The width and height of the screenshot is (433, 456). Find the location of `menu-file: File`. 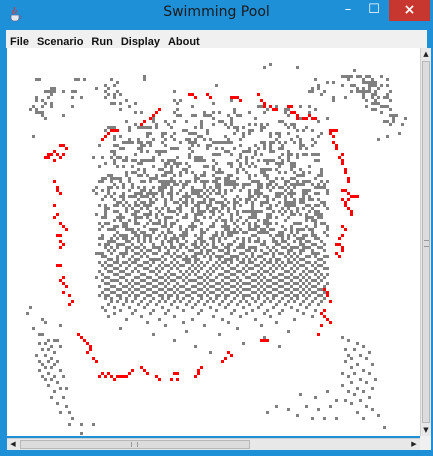

menu-file: File is located at coordinates (19, 42).